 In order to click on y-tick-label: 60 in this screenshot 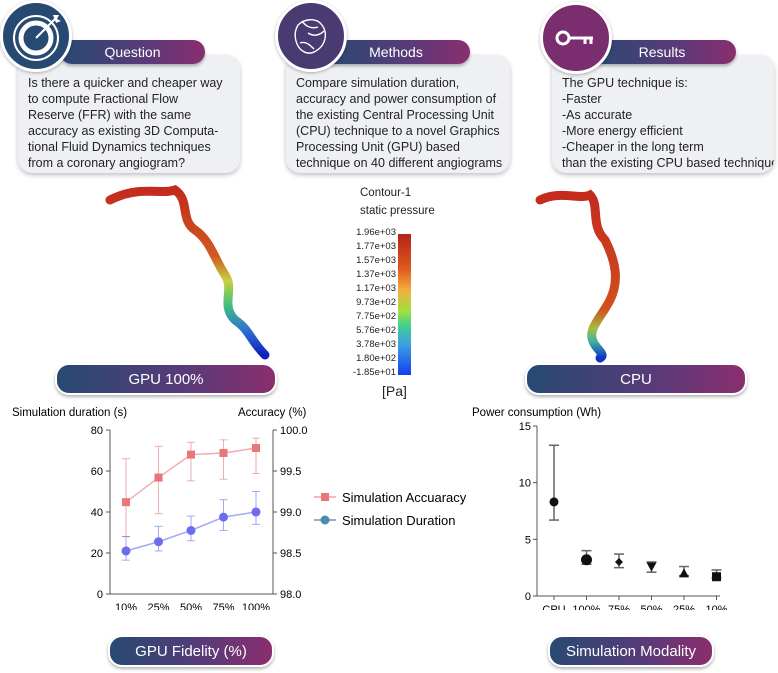, I will do `click(97, 472)`.